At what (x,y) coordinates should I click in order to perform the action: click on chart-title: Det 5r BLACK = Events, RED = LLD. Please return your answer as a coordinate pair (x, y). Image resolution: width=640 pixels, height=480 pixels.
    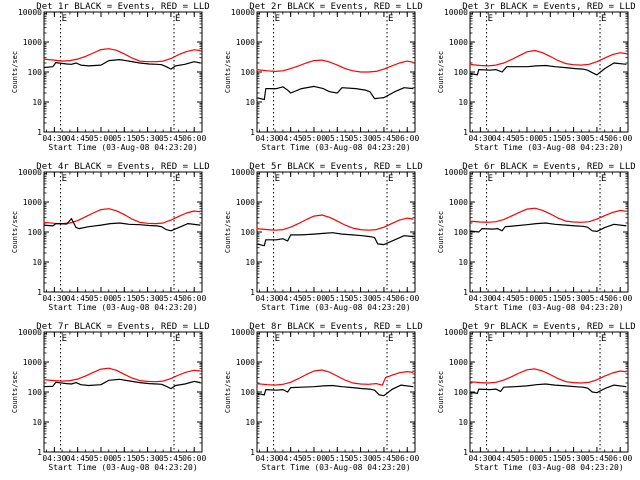
    Looking at the image, I should click on (335, 167).